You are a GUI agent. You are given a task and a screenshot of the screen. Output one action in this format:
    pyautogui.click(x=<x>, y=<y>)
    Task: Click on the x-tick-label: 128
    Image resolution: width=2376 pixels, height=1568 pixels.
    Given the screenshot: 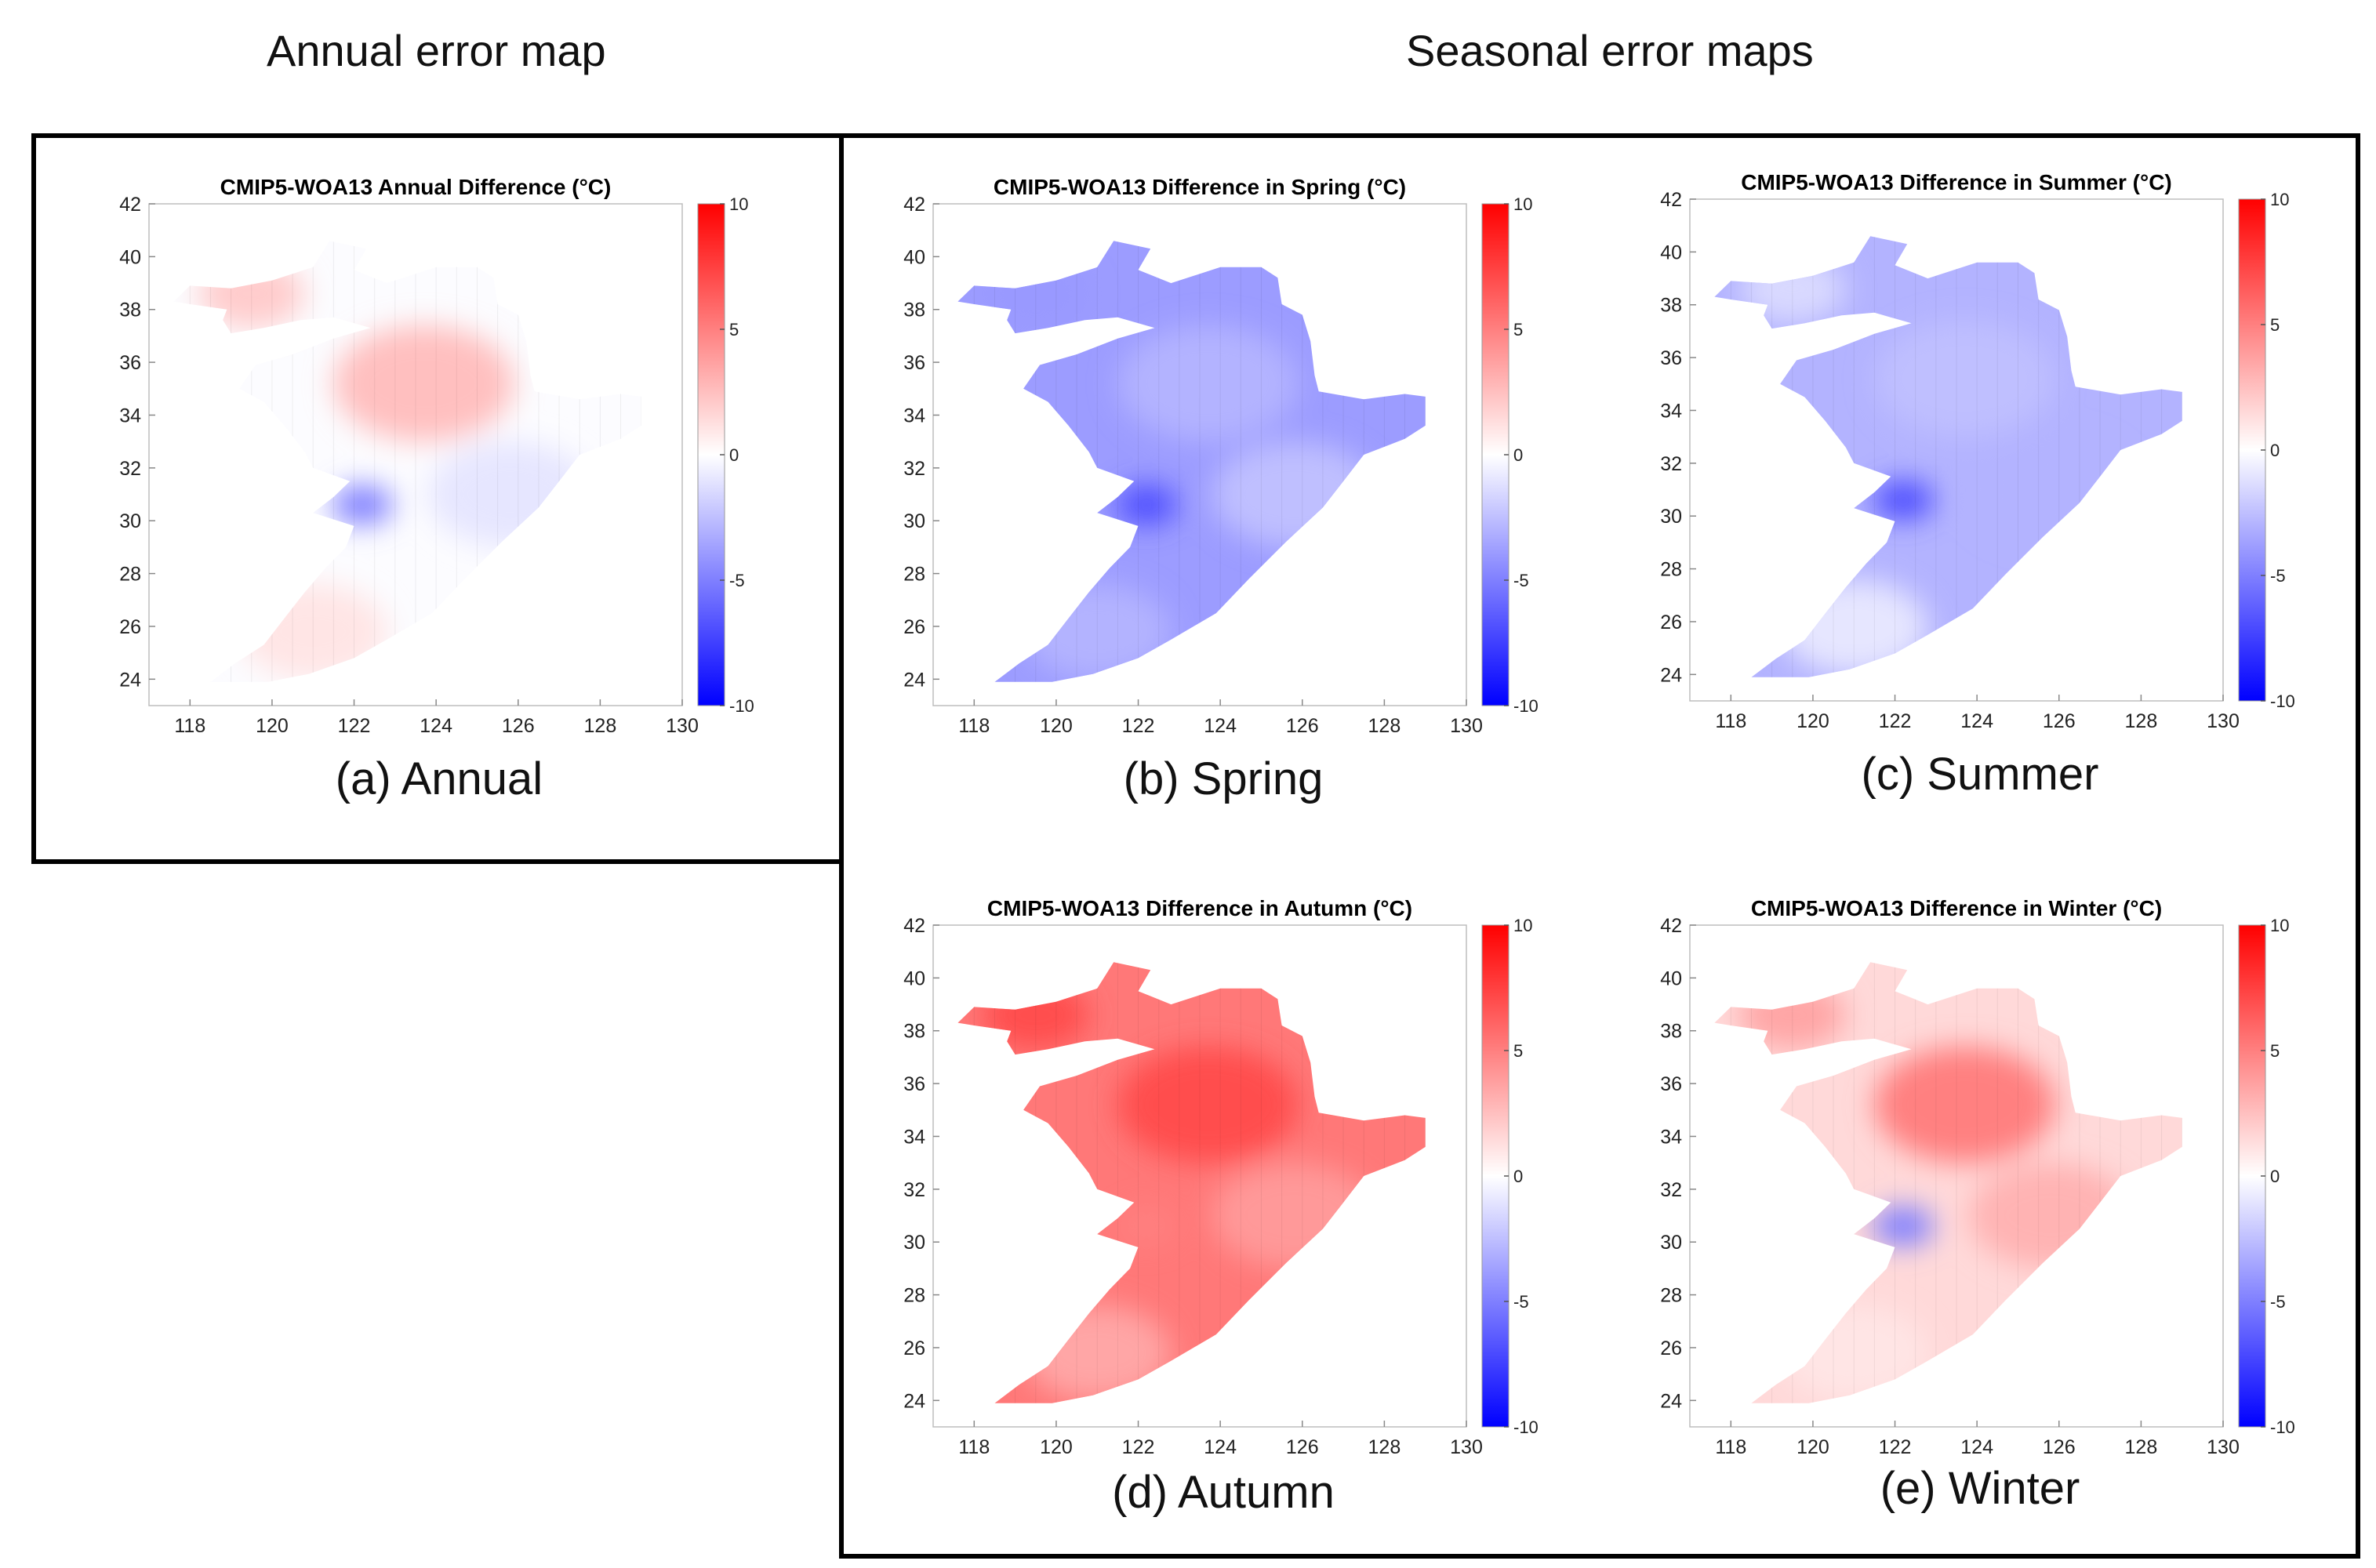 What is the action you would take?
    pyautogui.click(x=600, y=726)
    